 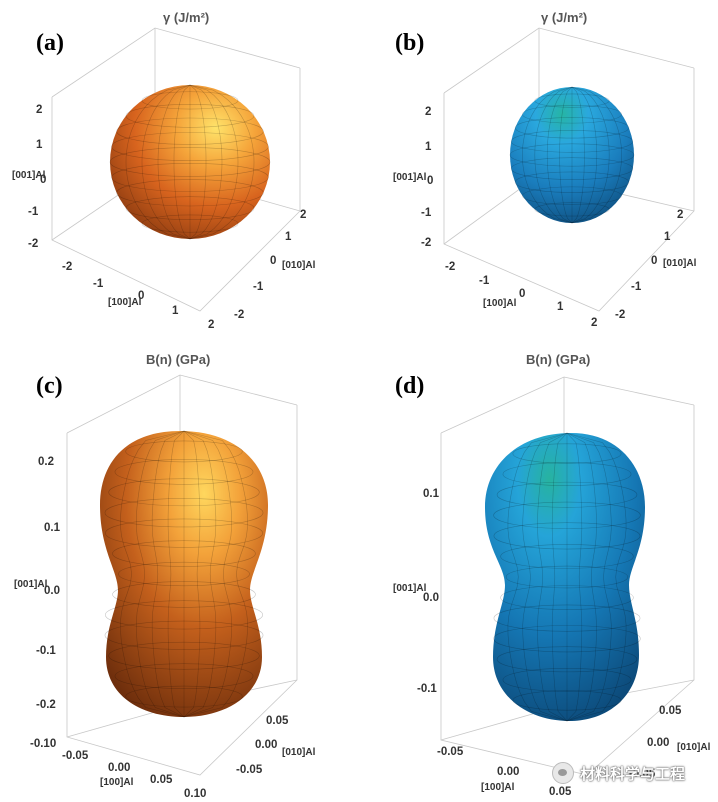 What do you see at coordinates (410, 588) in the screenshot?
I see `z-axis-label-d: [001]Al` at bounding box center [410, 588].